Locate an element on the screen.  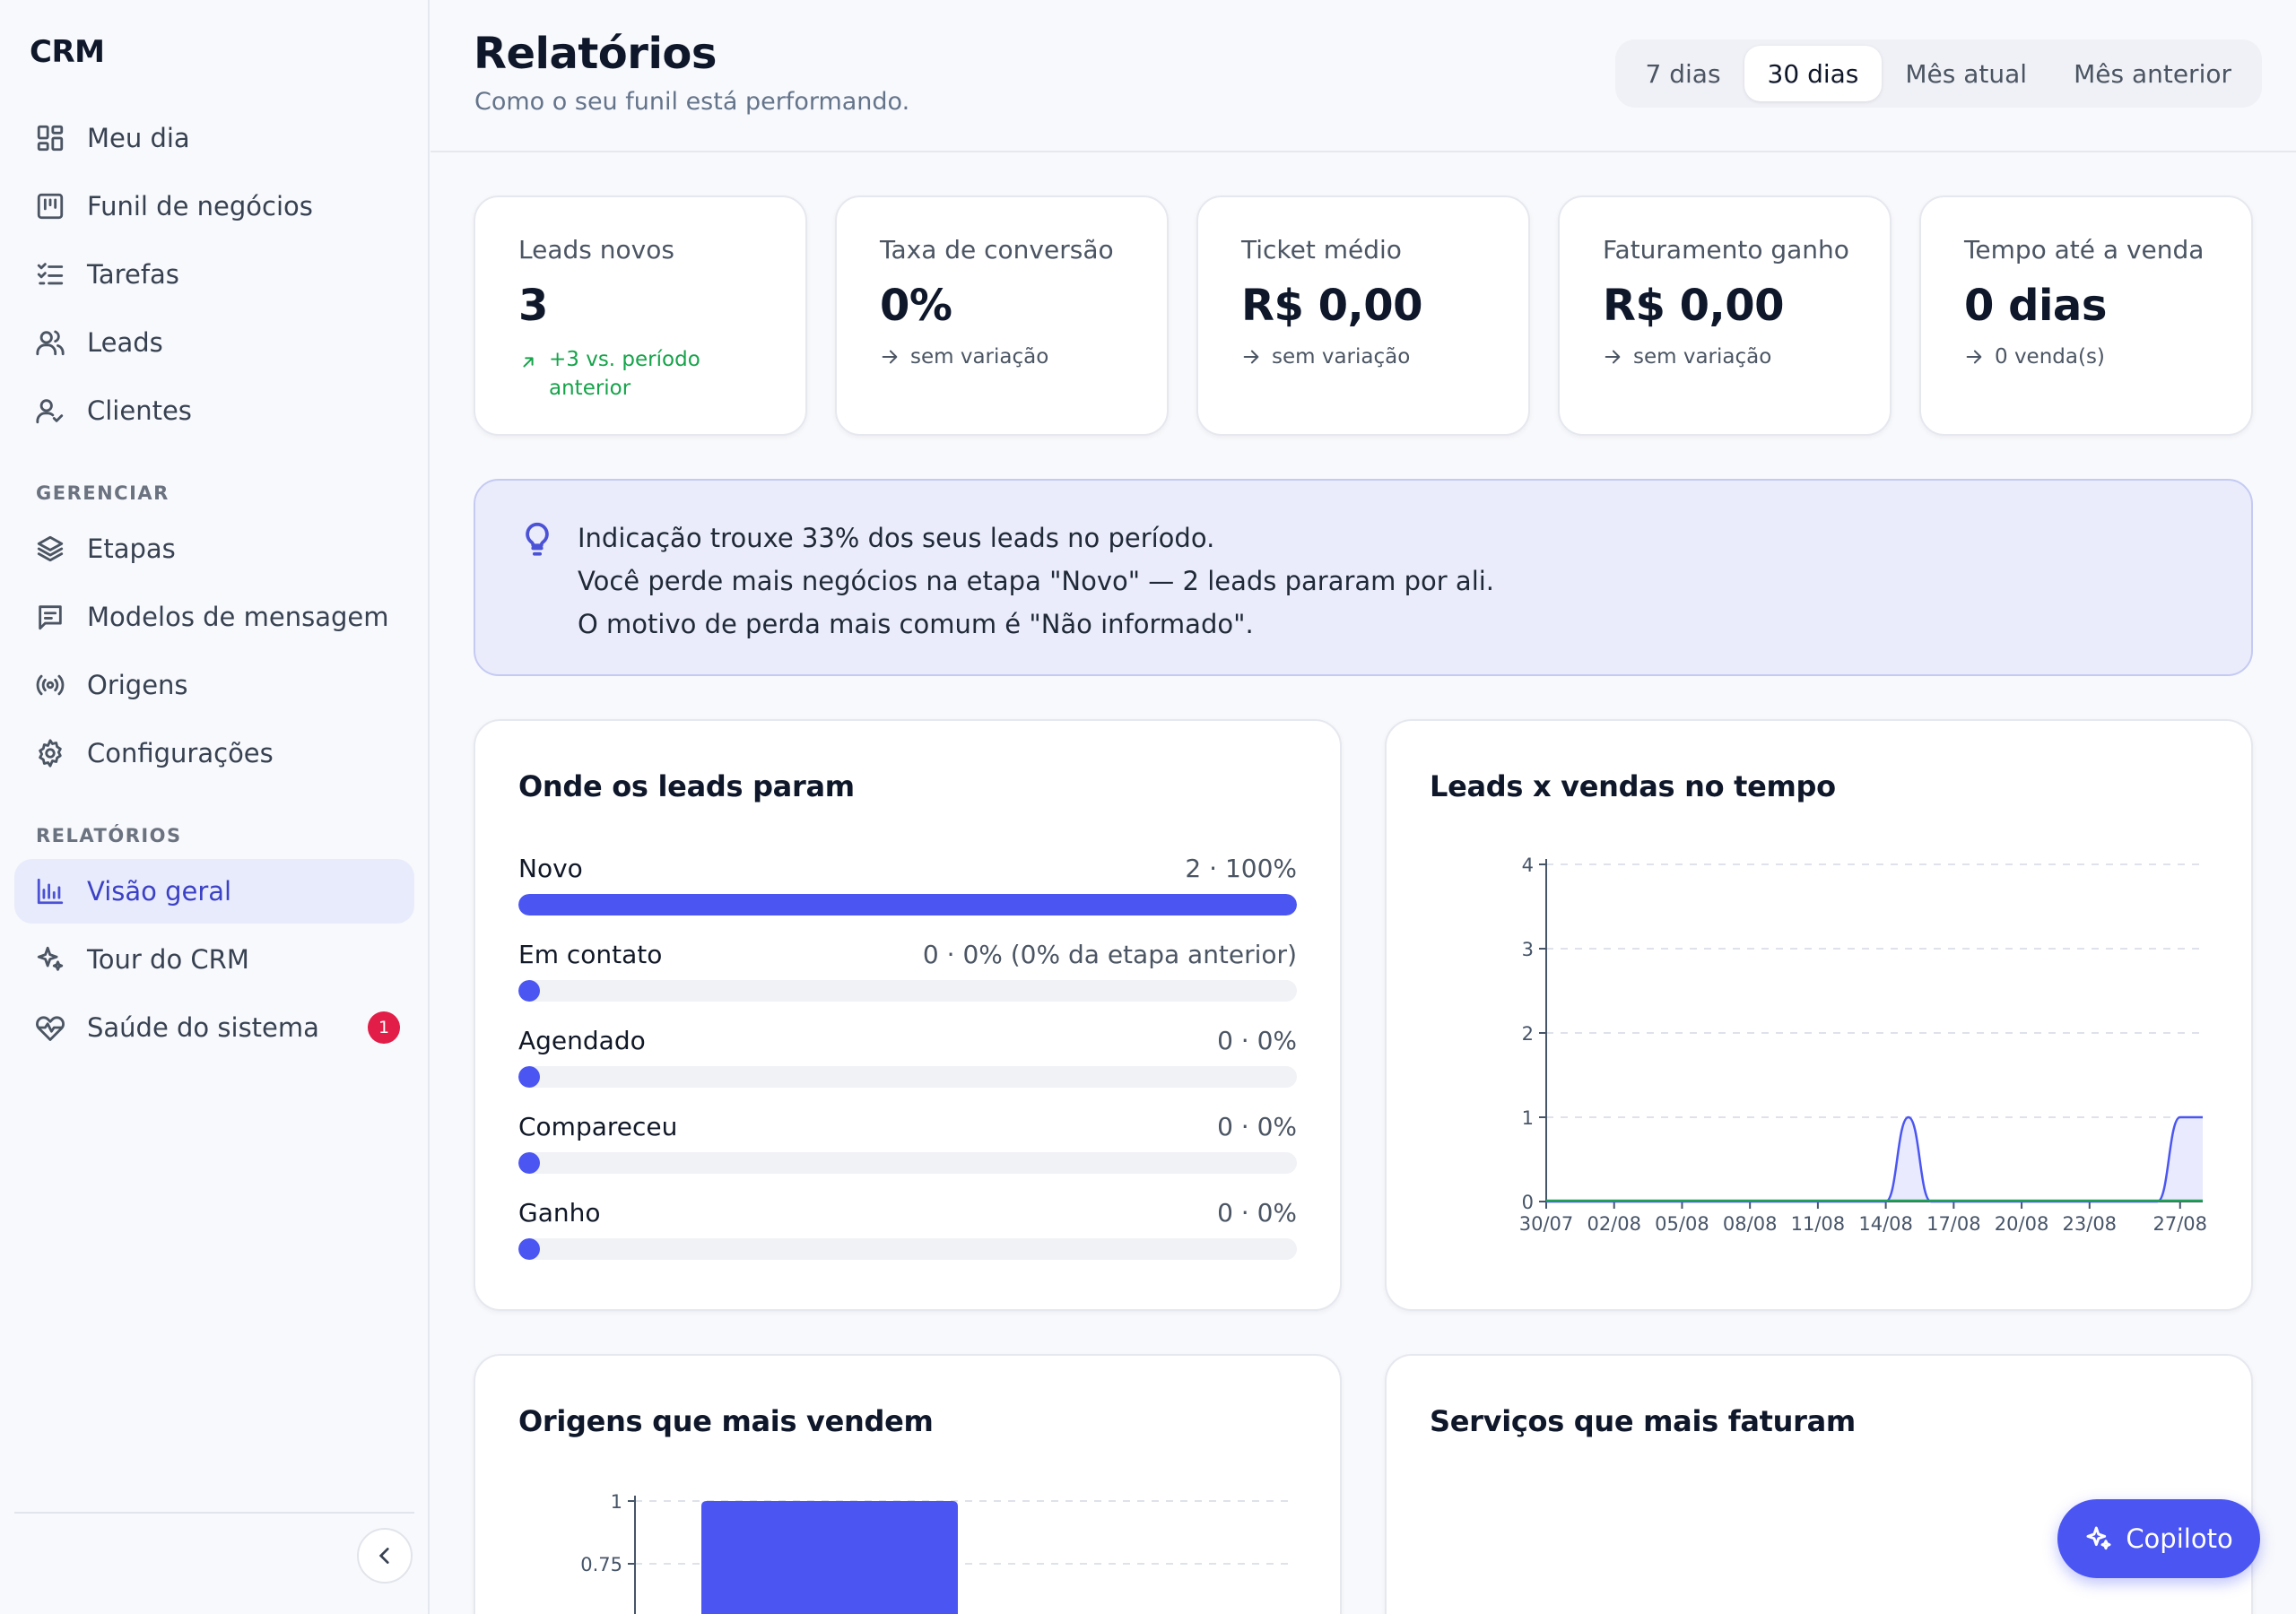
stage-name: Em contato is located at coordinates (590, 954).